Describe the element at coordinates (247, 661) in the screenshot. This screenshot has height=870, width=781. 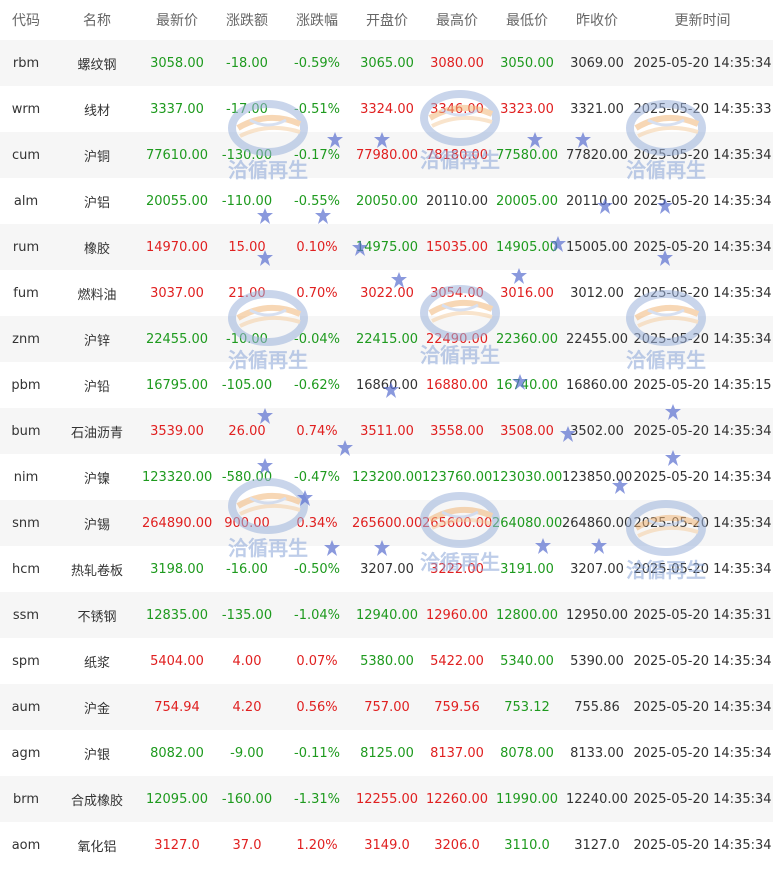
I see `cell-change: 4.00` at that location.